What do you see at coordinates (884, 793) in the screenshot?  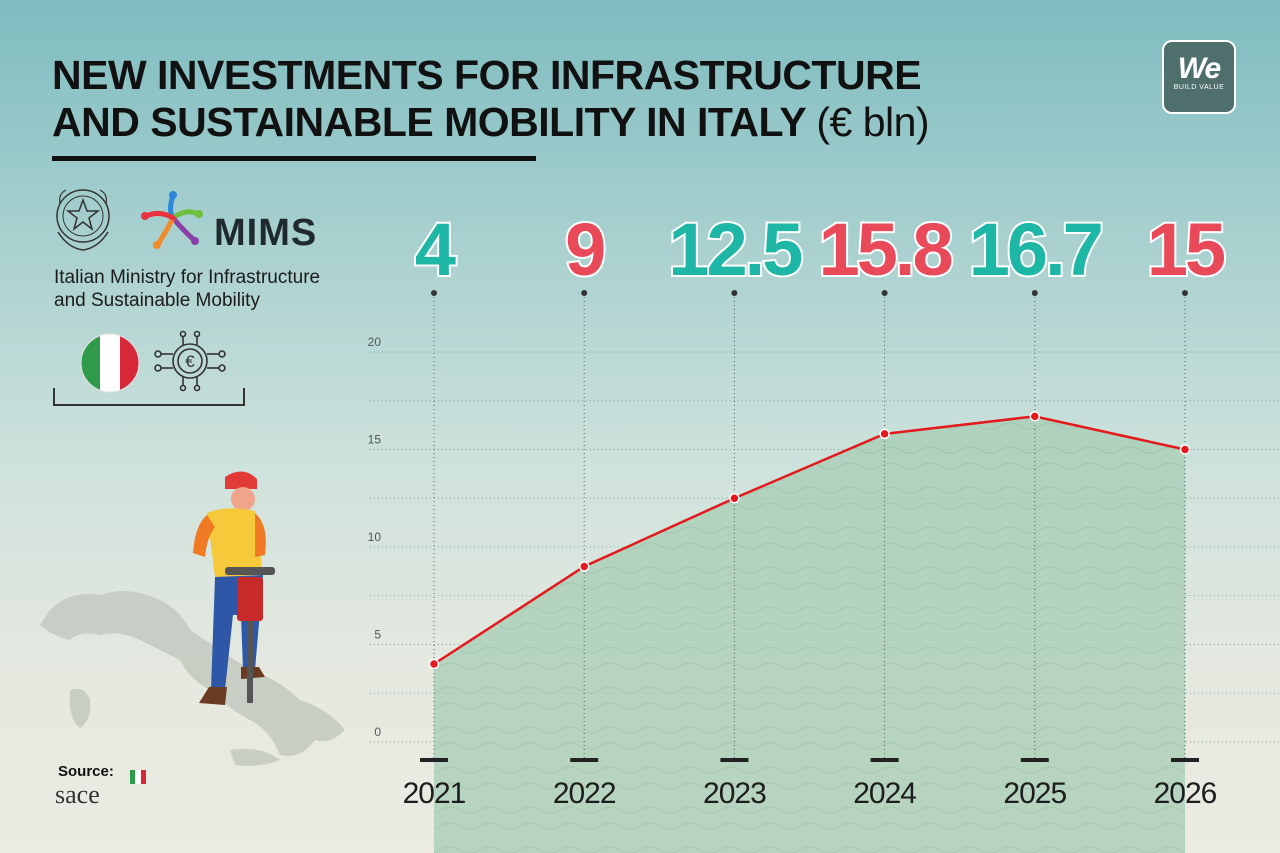 I see `x-tick-label: 2024` at bounding box center [884, 793].